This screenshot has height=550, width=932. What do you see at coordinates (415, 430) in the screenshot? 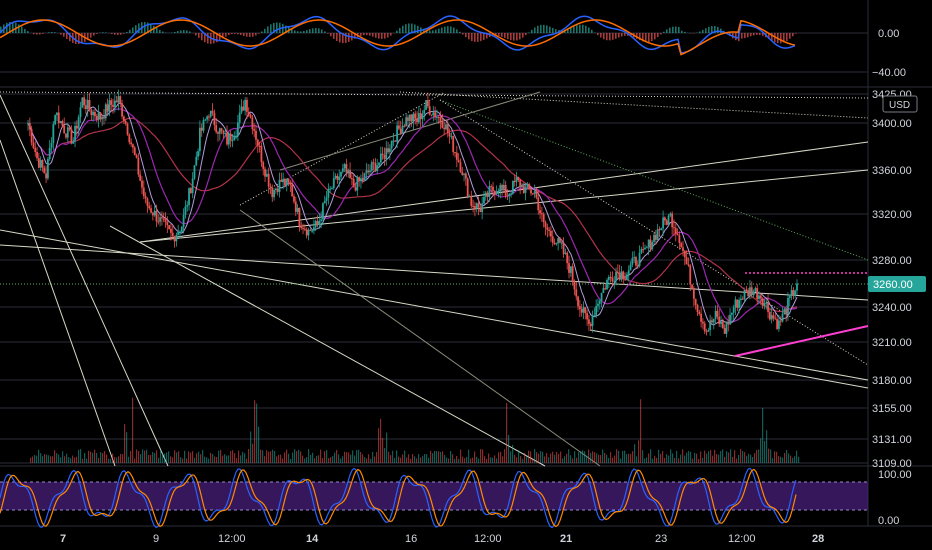
I see `volume-bars` at bounding box center [415, 430].